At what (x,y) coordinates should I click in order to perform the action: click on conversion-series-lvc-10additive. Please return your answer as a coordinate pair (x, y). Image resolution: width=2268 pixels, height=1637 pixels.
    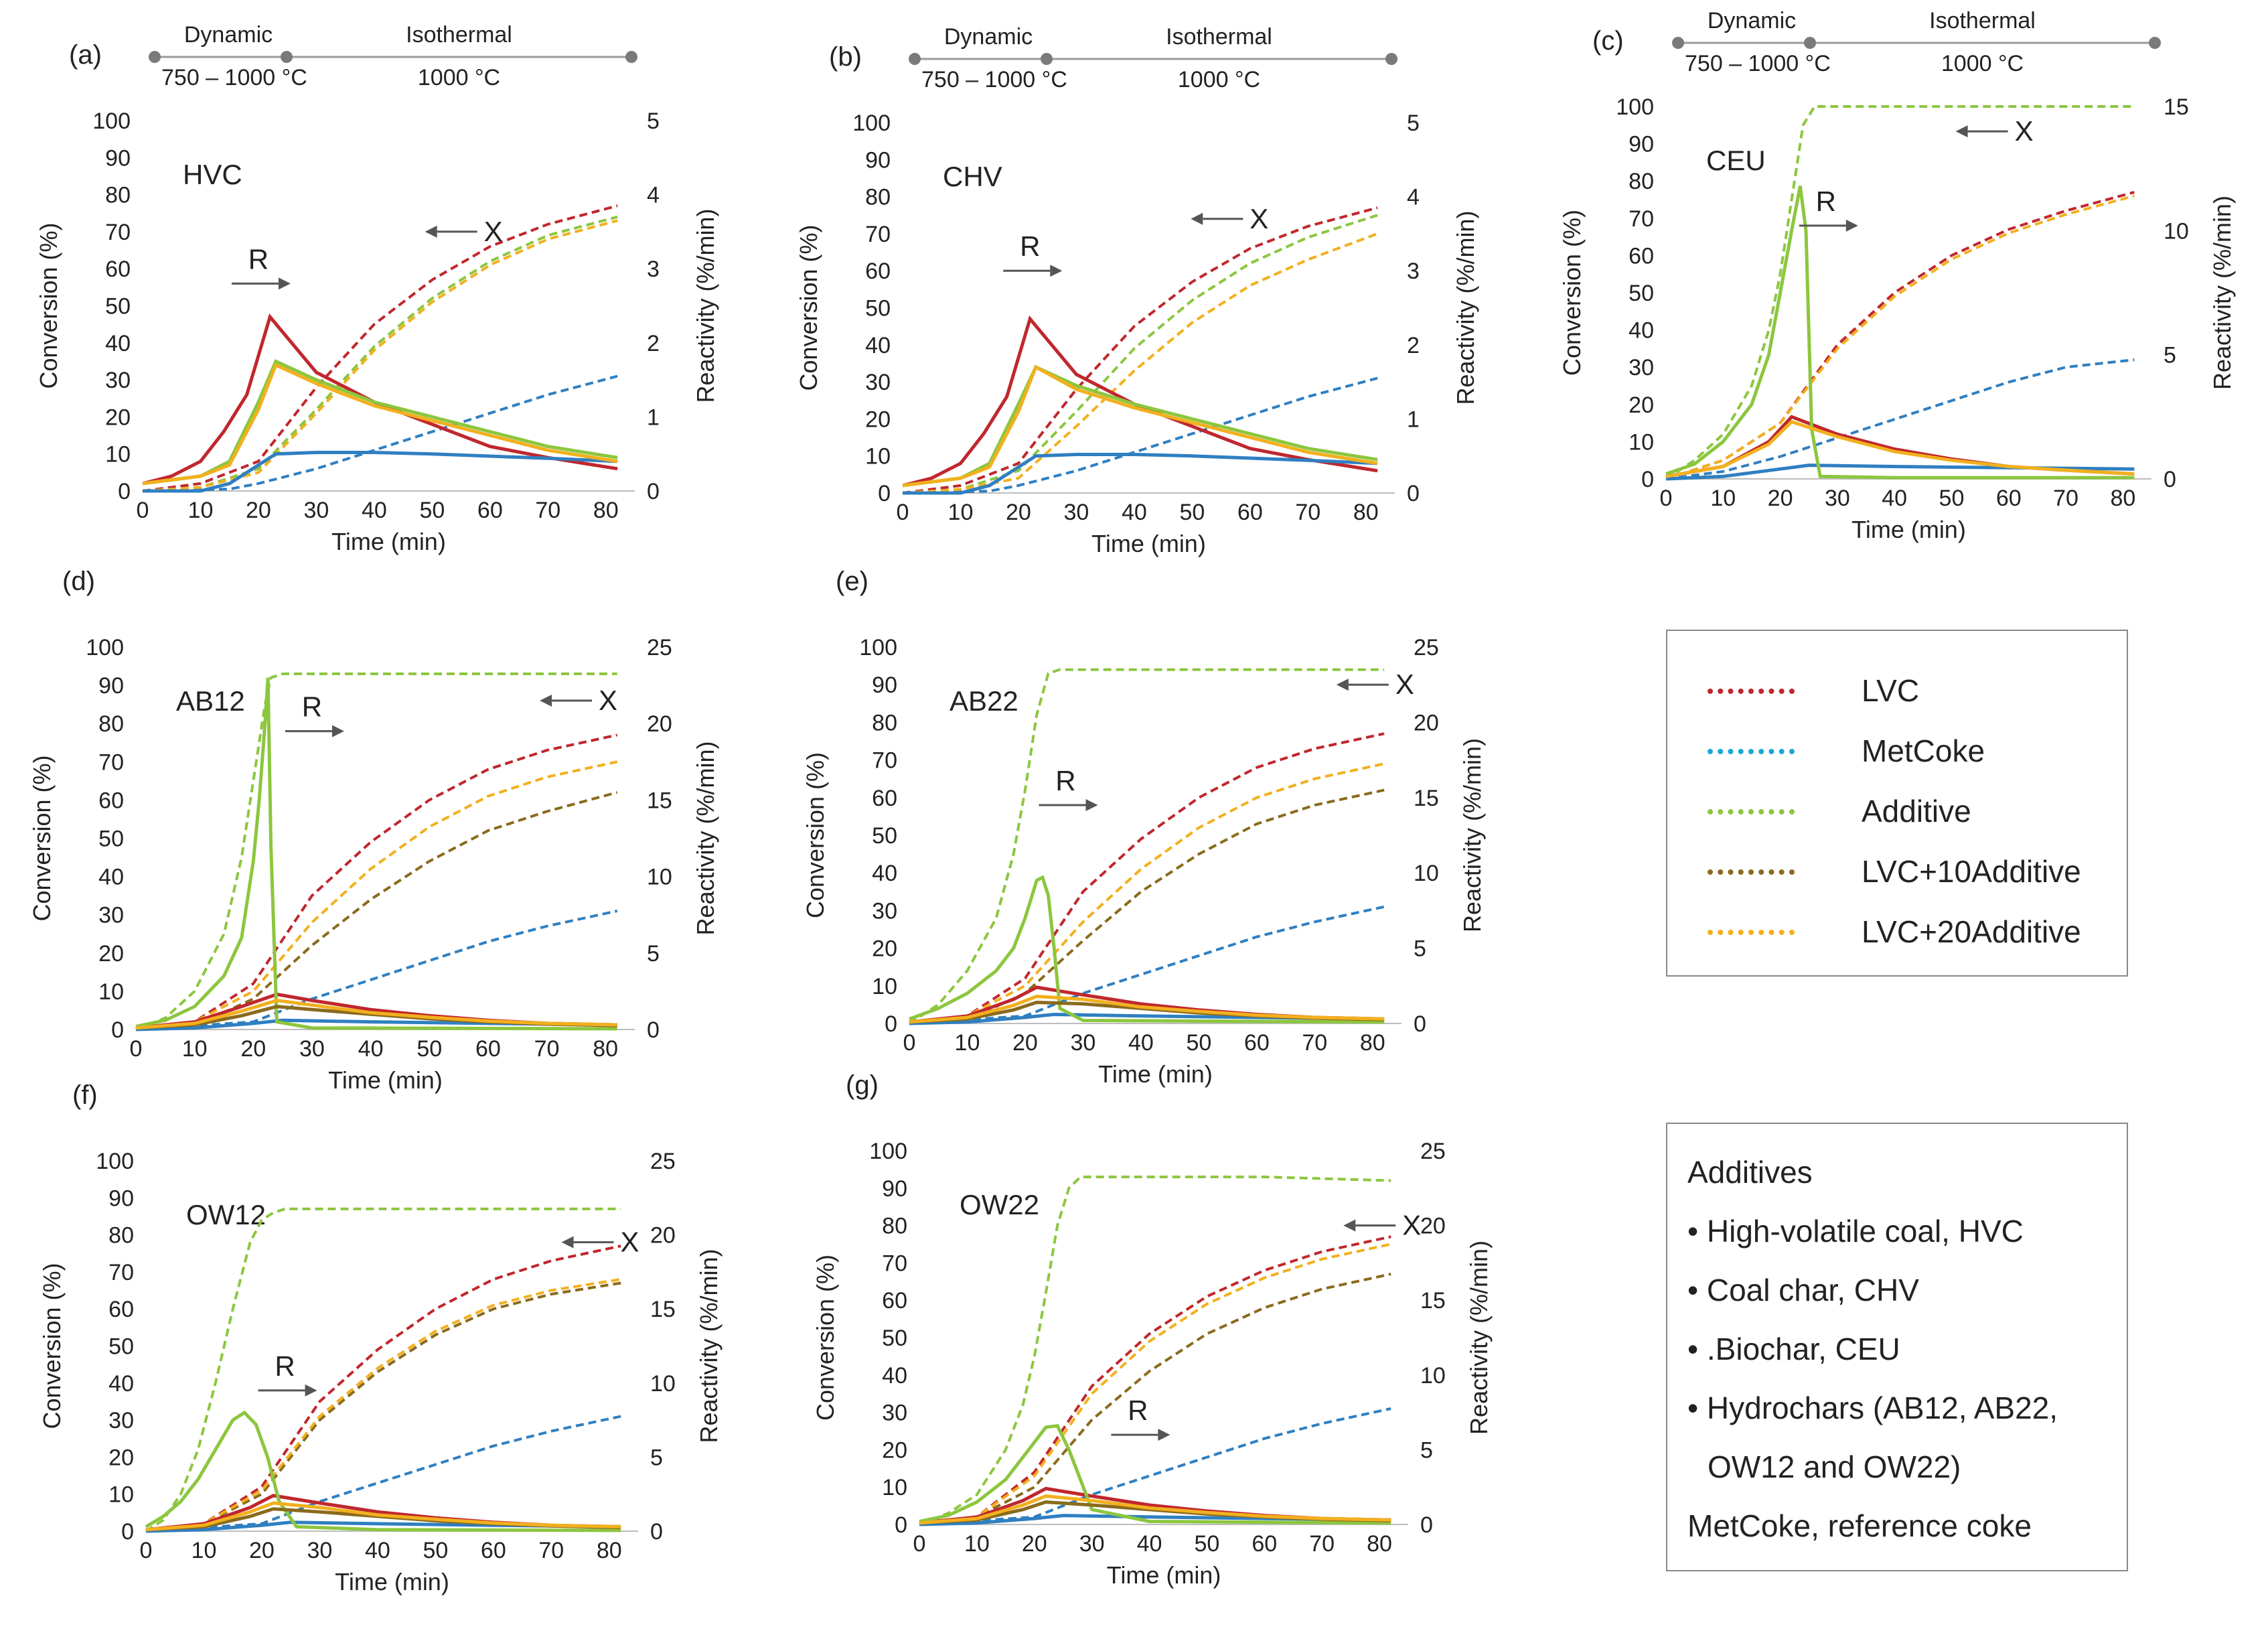
    Looking at the image, I should click on (383, 1407).